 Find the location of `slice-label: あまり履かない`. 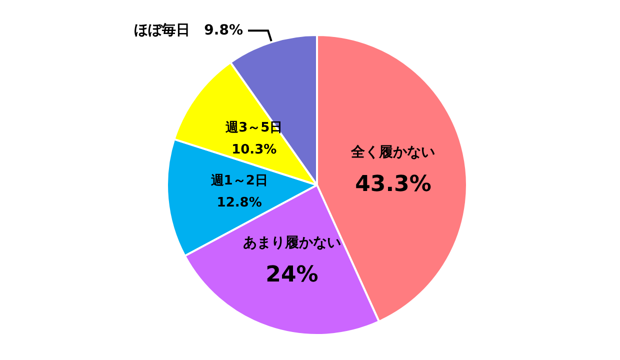

slice-label: あまり履かない is located at coordinates (292, 242).